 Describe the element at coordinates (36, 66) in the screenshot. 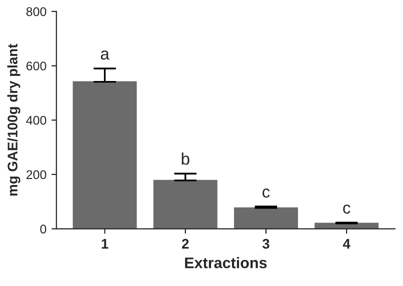

I see `y-tick-label: 600` at that location.